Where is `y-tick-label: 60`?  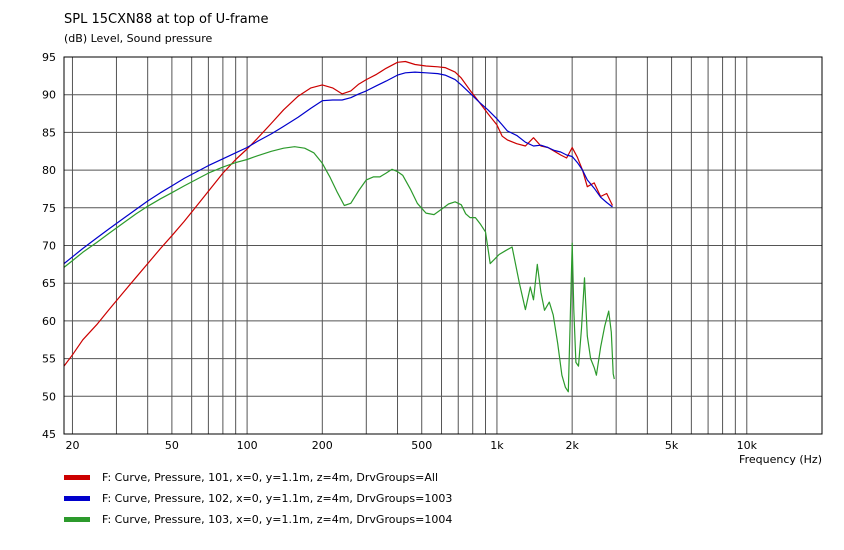
y-tick-label: 60 is located at coordinates (49, 321).